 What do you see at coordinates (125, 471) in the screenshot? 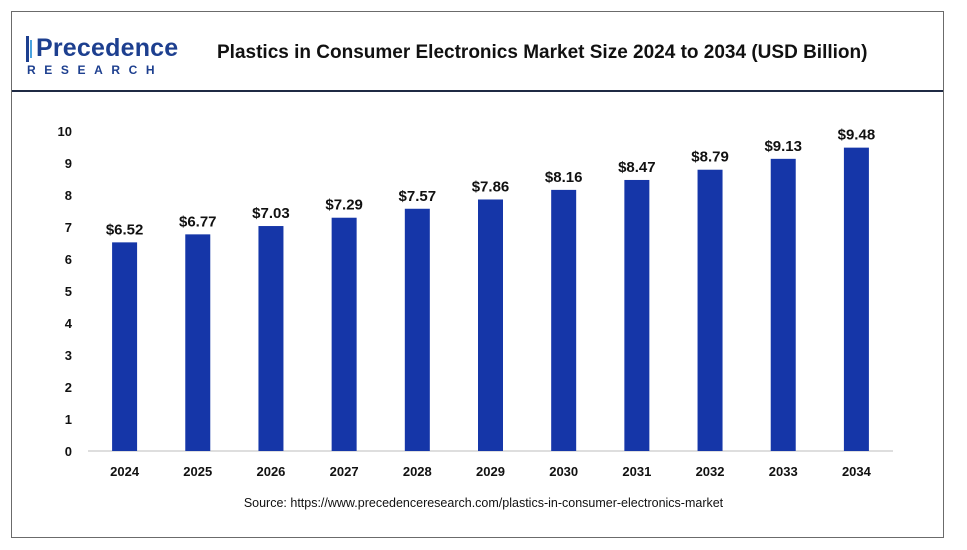
I see `x-tick-label: 2024` at bounding box center [125, 471].